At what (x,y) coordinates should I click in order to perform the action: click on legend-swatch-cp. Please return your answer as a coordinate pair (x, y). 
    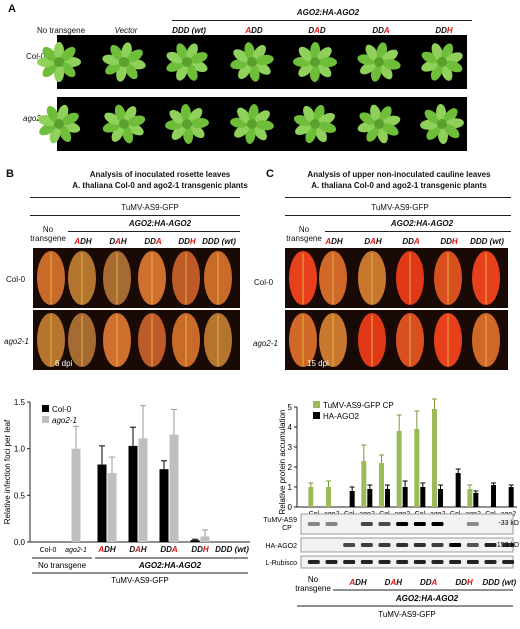
    Looking at the image, I should click on (316, 404).